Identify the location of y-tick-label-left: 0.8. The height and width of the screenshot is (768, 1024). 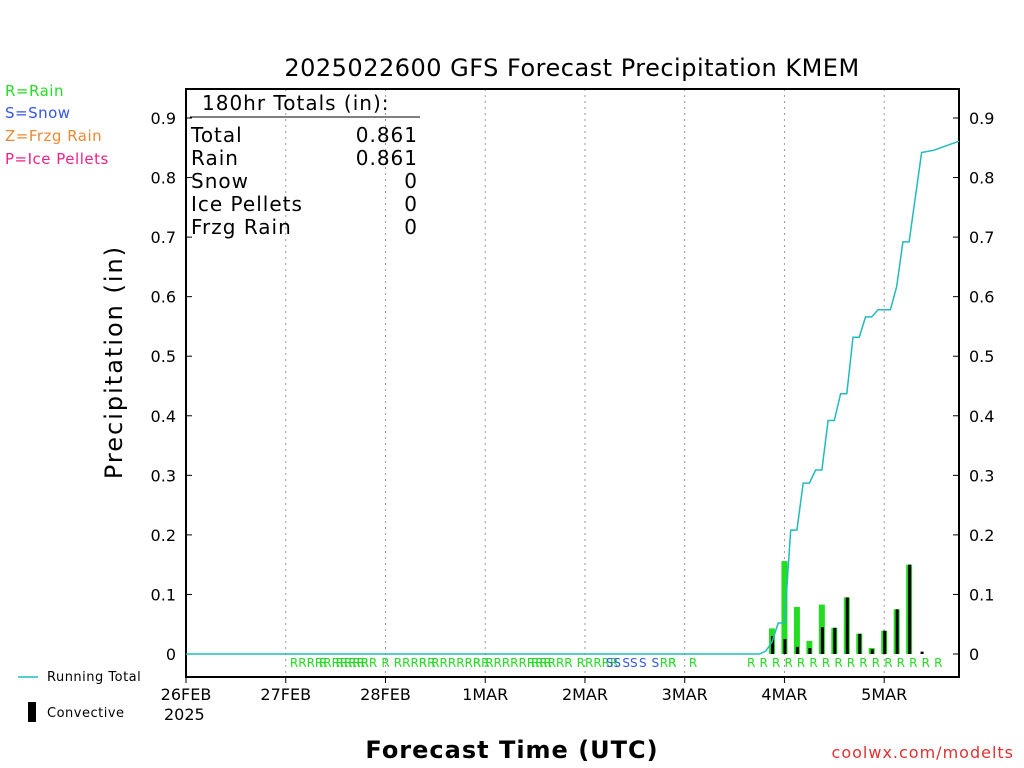
(163, 178).